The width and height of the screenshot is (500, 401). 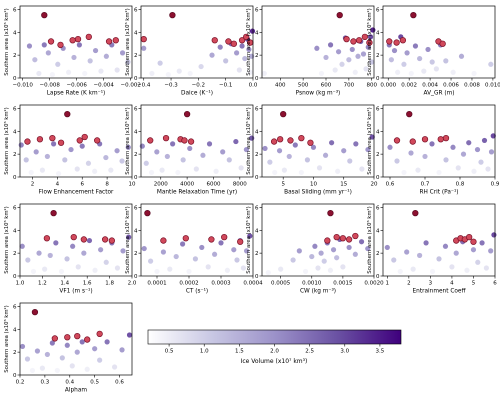 I want to click on x-tick-label: 0.8, so click(x=460, y=185).